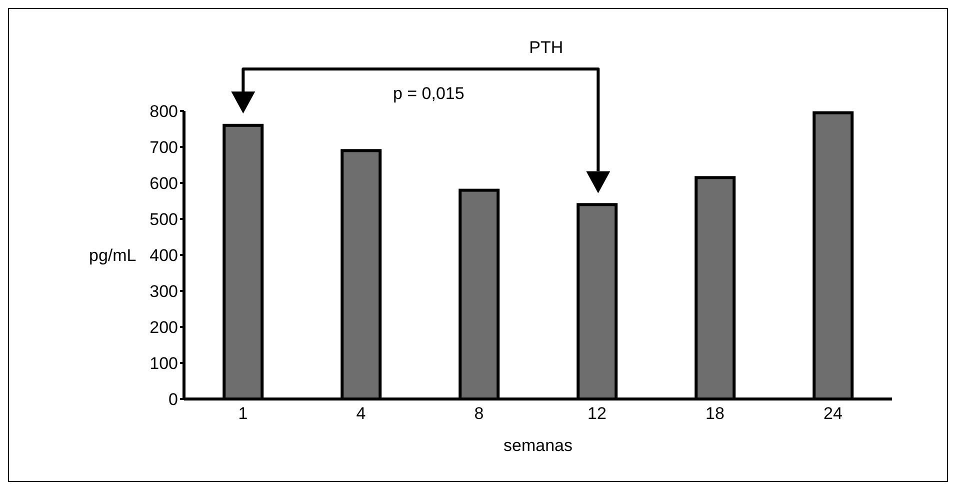 The image size is (956, 490). Describe the element at coordinates (361, 414) in the screenshot. I see `x-tick-label: 4` at that location.